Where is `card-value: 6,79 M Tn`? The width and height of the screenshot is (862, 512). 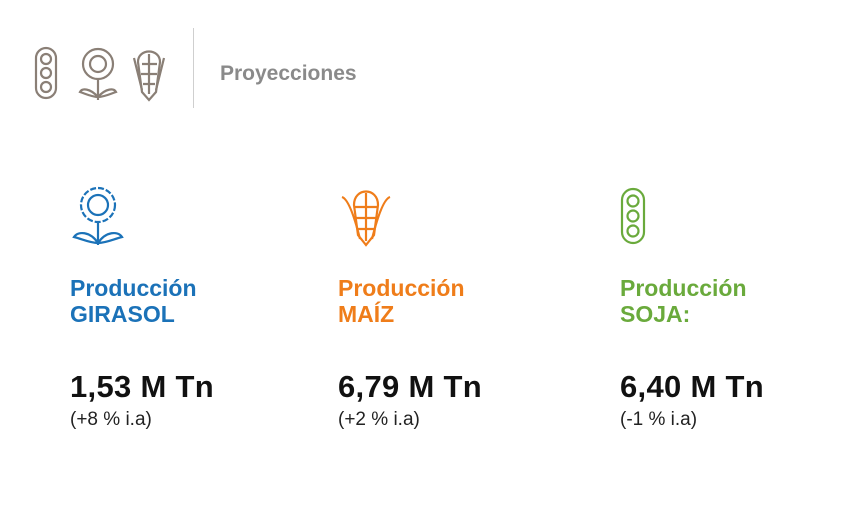
card-value: 6,79 M Tn is located at coordinates (410, 386).